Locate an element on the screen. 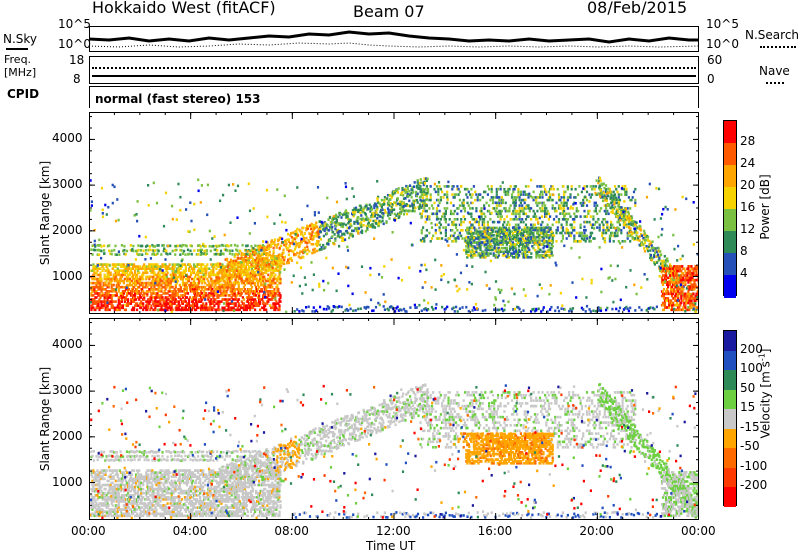 Image resolution: width=800 pixels, height=554 pixels. cpid-panel is located at coordinates (394, 97).